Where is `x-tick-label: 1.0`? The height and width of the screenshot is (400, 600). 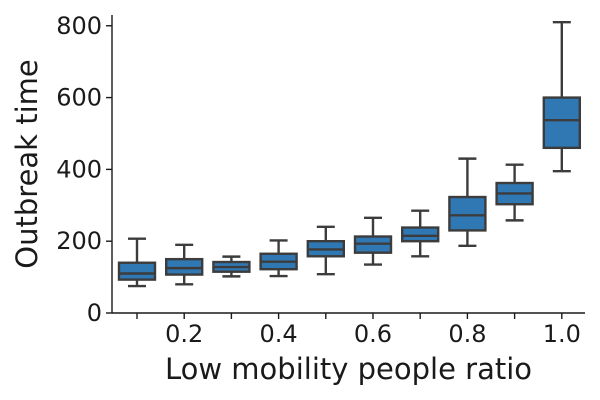 x-tick-label: 1.0 is located at coordinates (562, 334).